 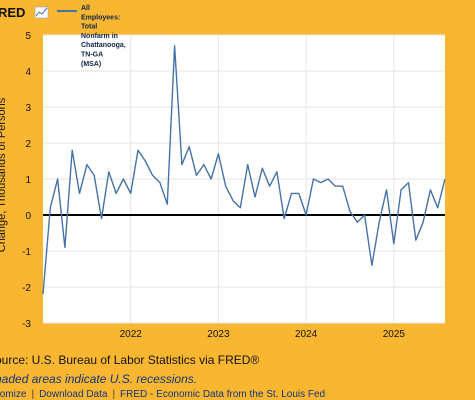 I want to click on x-tick-label: 2023, so click(x=218, y=334).